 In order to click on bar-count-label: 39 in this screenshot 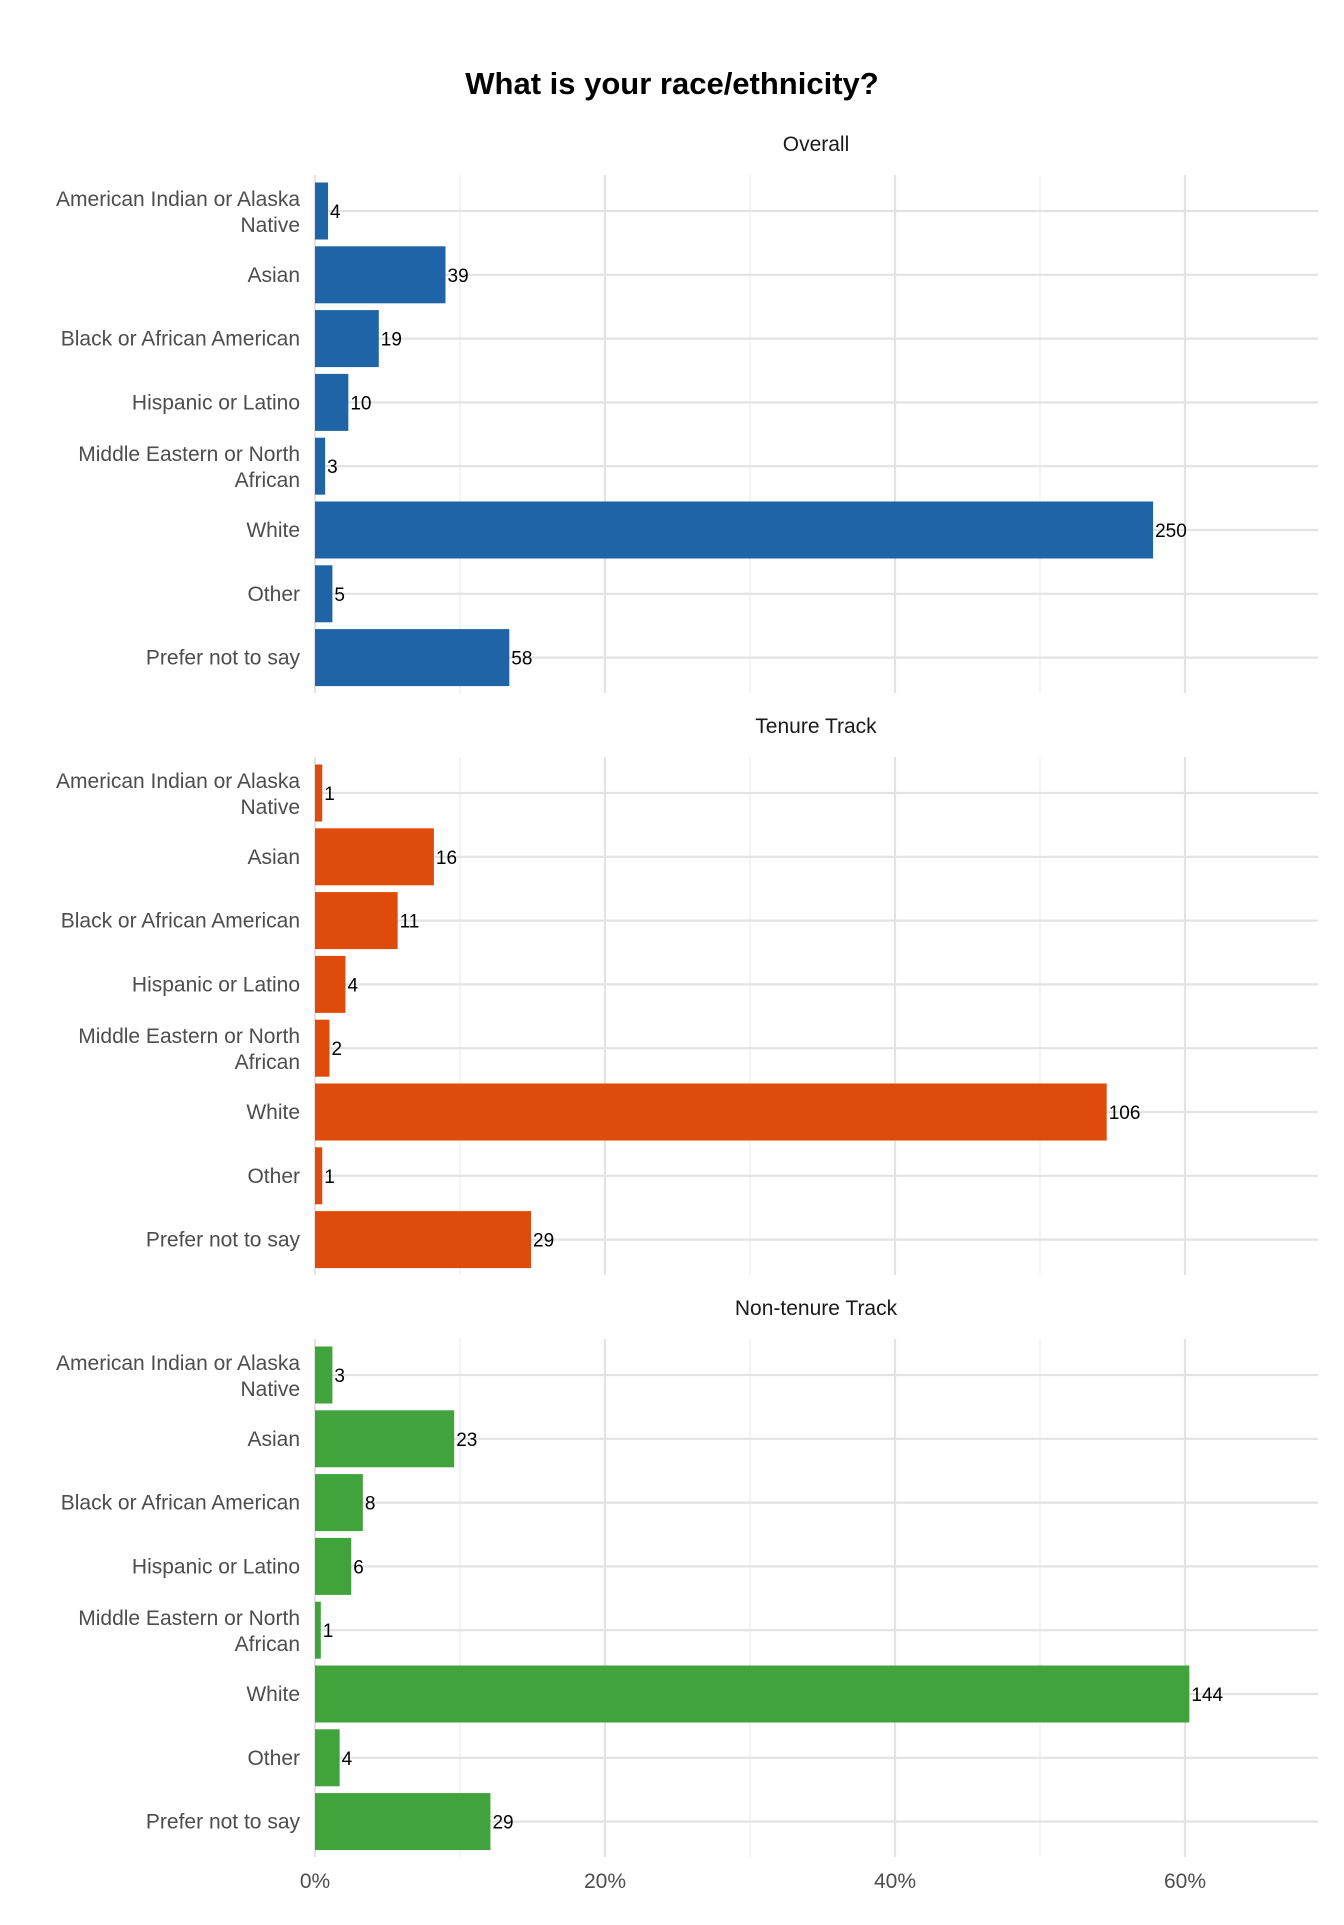, I will do `click(458, 276)`.